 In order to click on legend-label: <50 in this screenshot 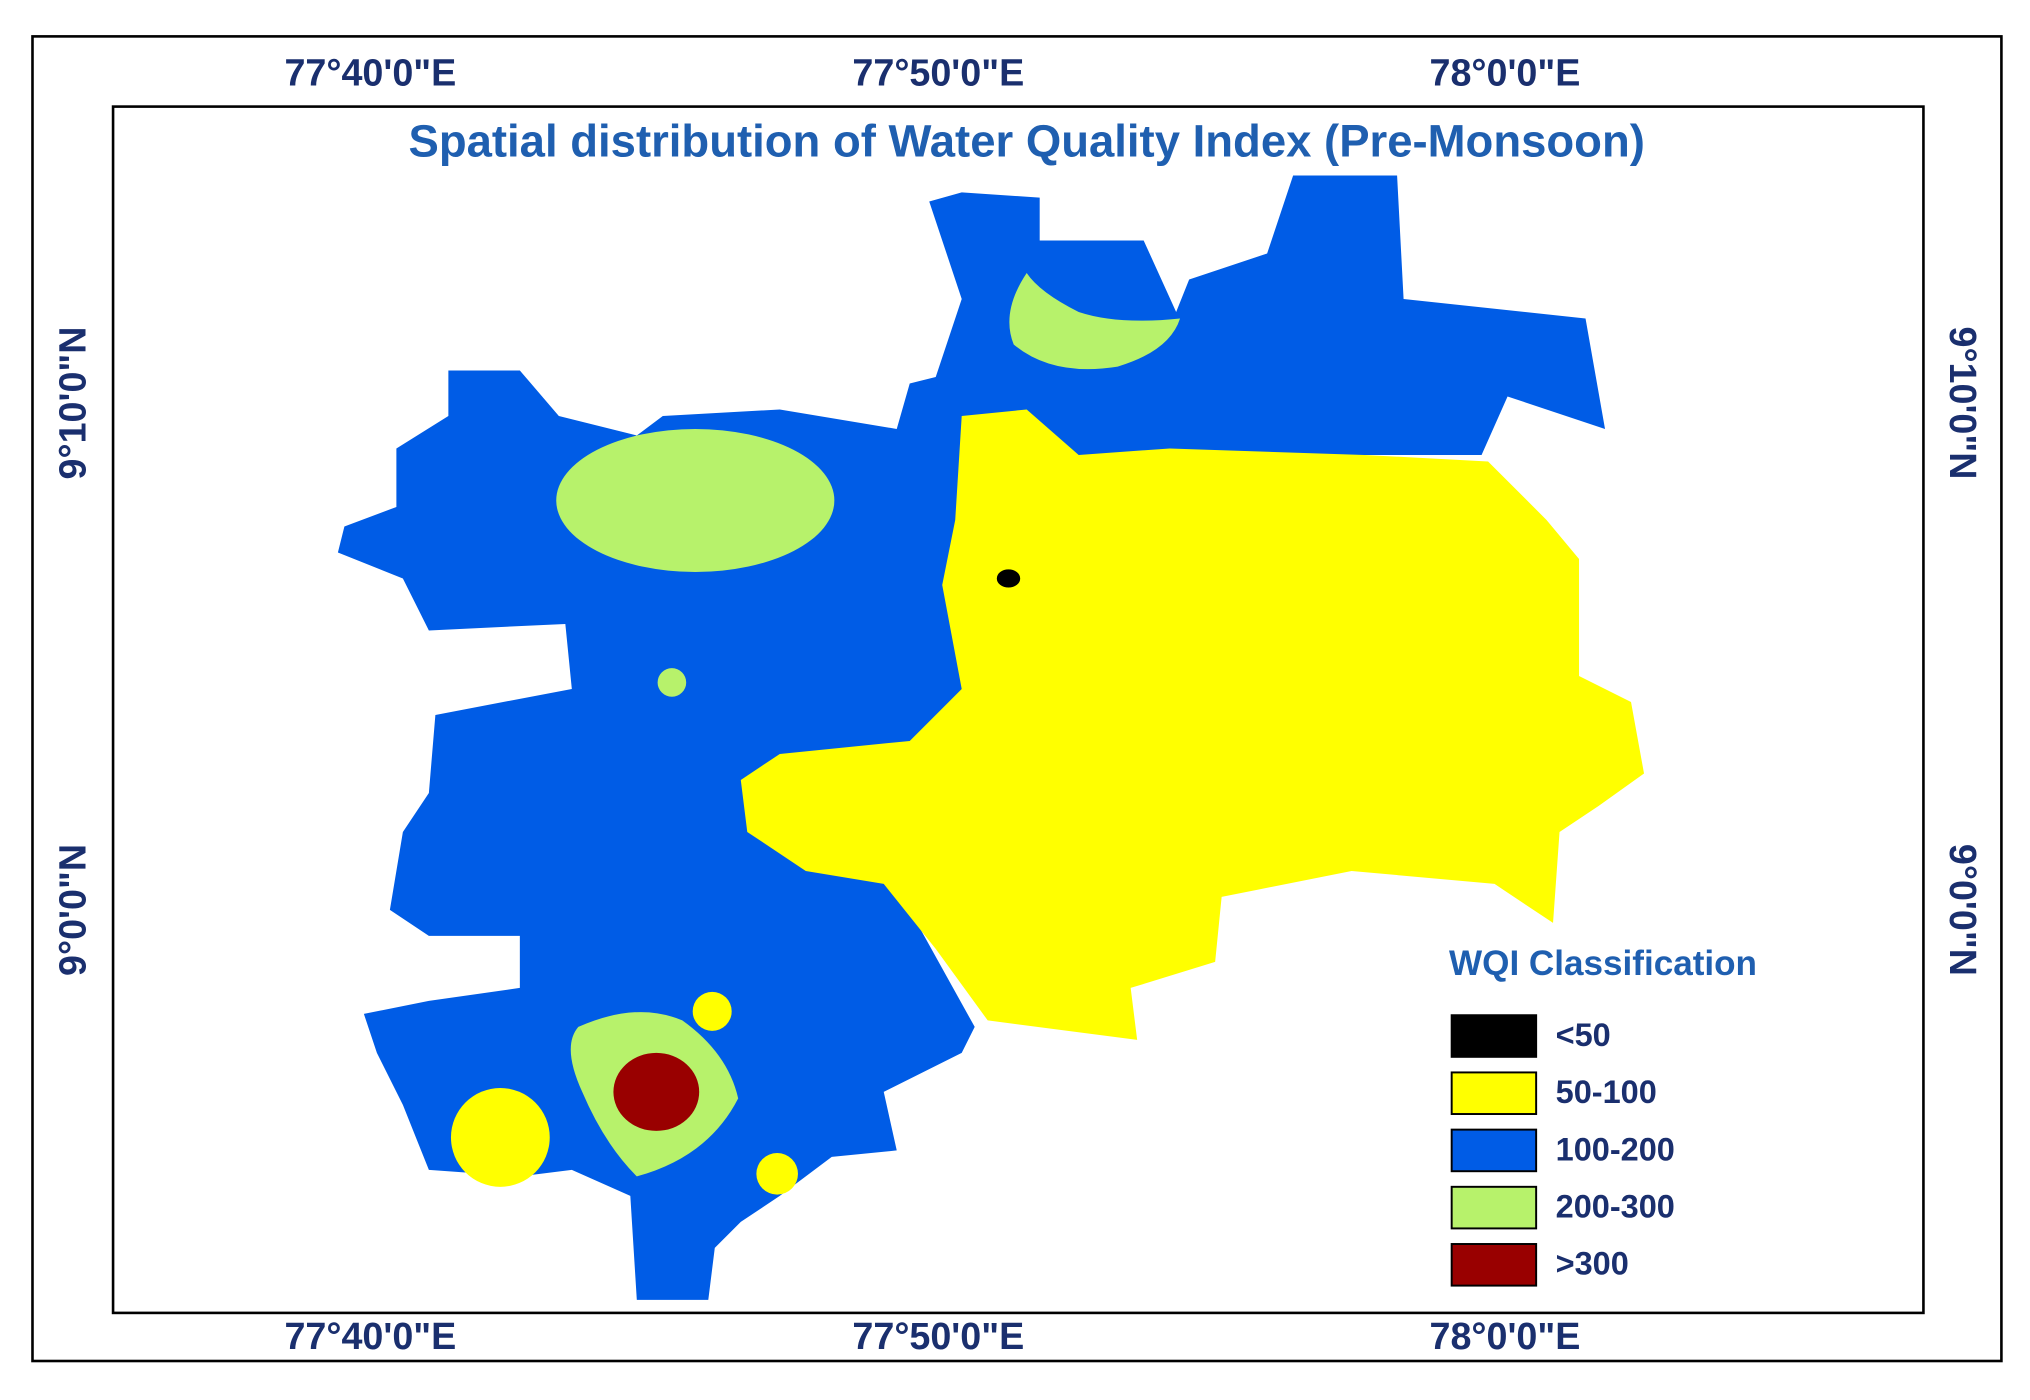, I will do `click(1583, 1035)`.